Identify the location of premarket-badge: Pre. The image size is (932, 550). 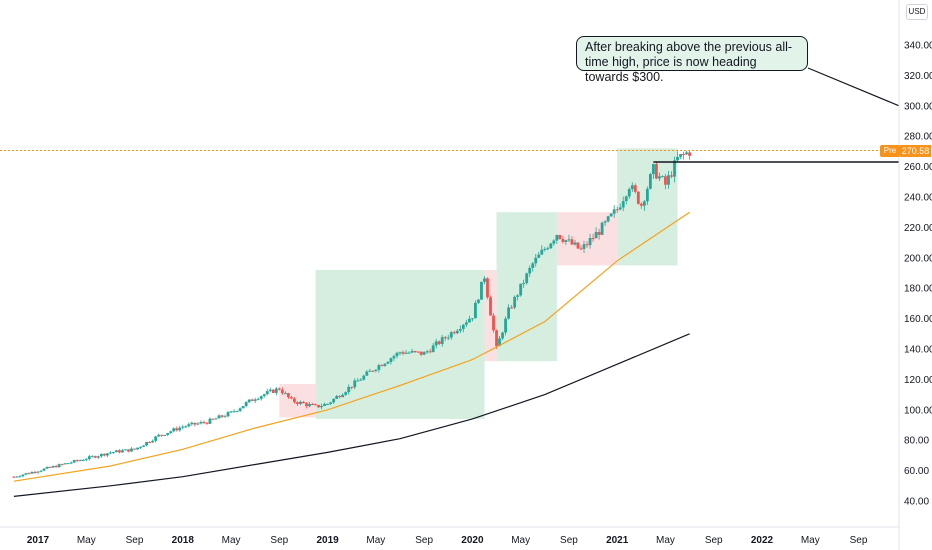
(890, 151).